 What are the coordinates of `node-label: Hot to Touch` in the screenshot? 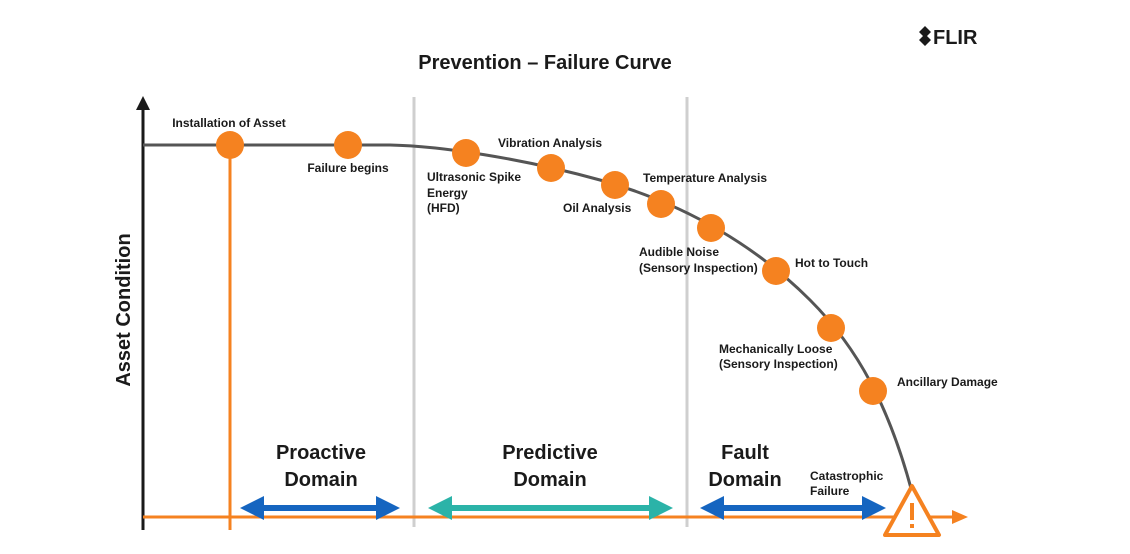 It's located at (831, 263).